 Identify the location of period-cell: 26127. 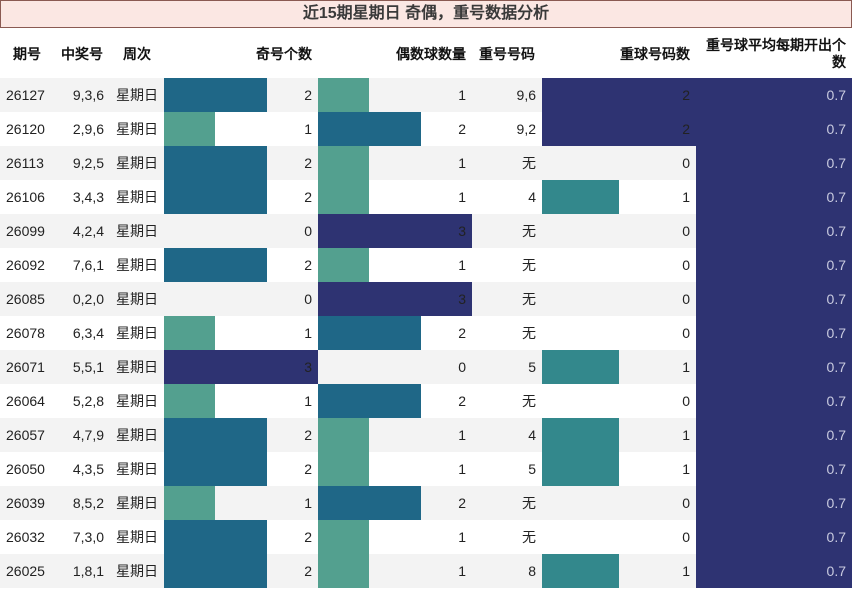
(27, 95).